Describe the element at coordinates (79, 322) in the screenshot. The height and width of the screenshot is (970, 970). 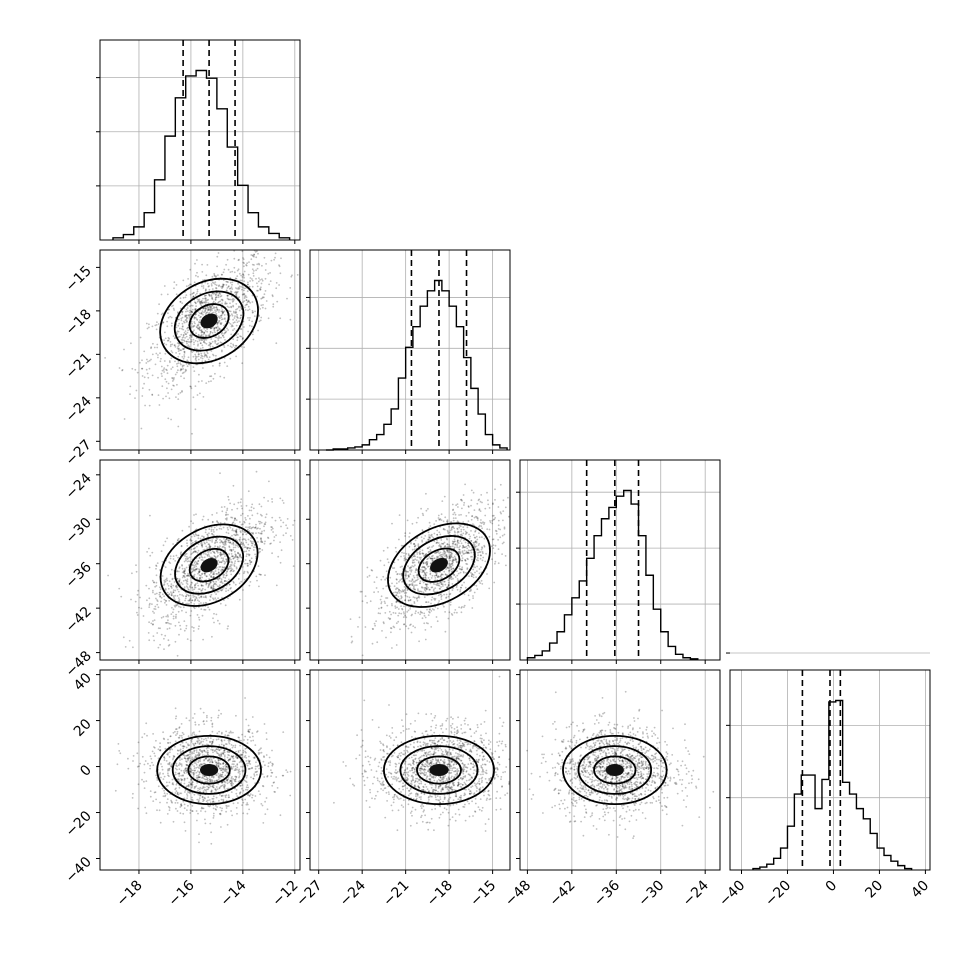
I see `y-tick-label: −18` at that location.